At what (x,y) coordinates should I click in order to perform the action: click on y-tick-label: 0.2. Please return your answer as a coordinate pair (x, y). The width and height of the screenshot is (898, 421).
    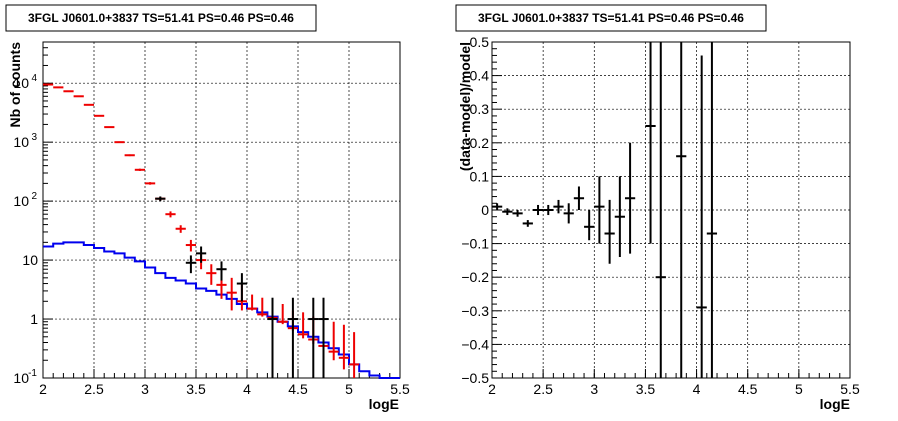
    Looking at the image, I should click on (480, 143).